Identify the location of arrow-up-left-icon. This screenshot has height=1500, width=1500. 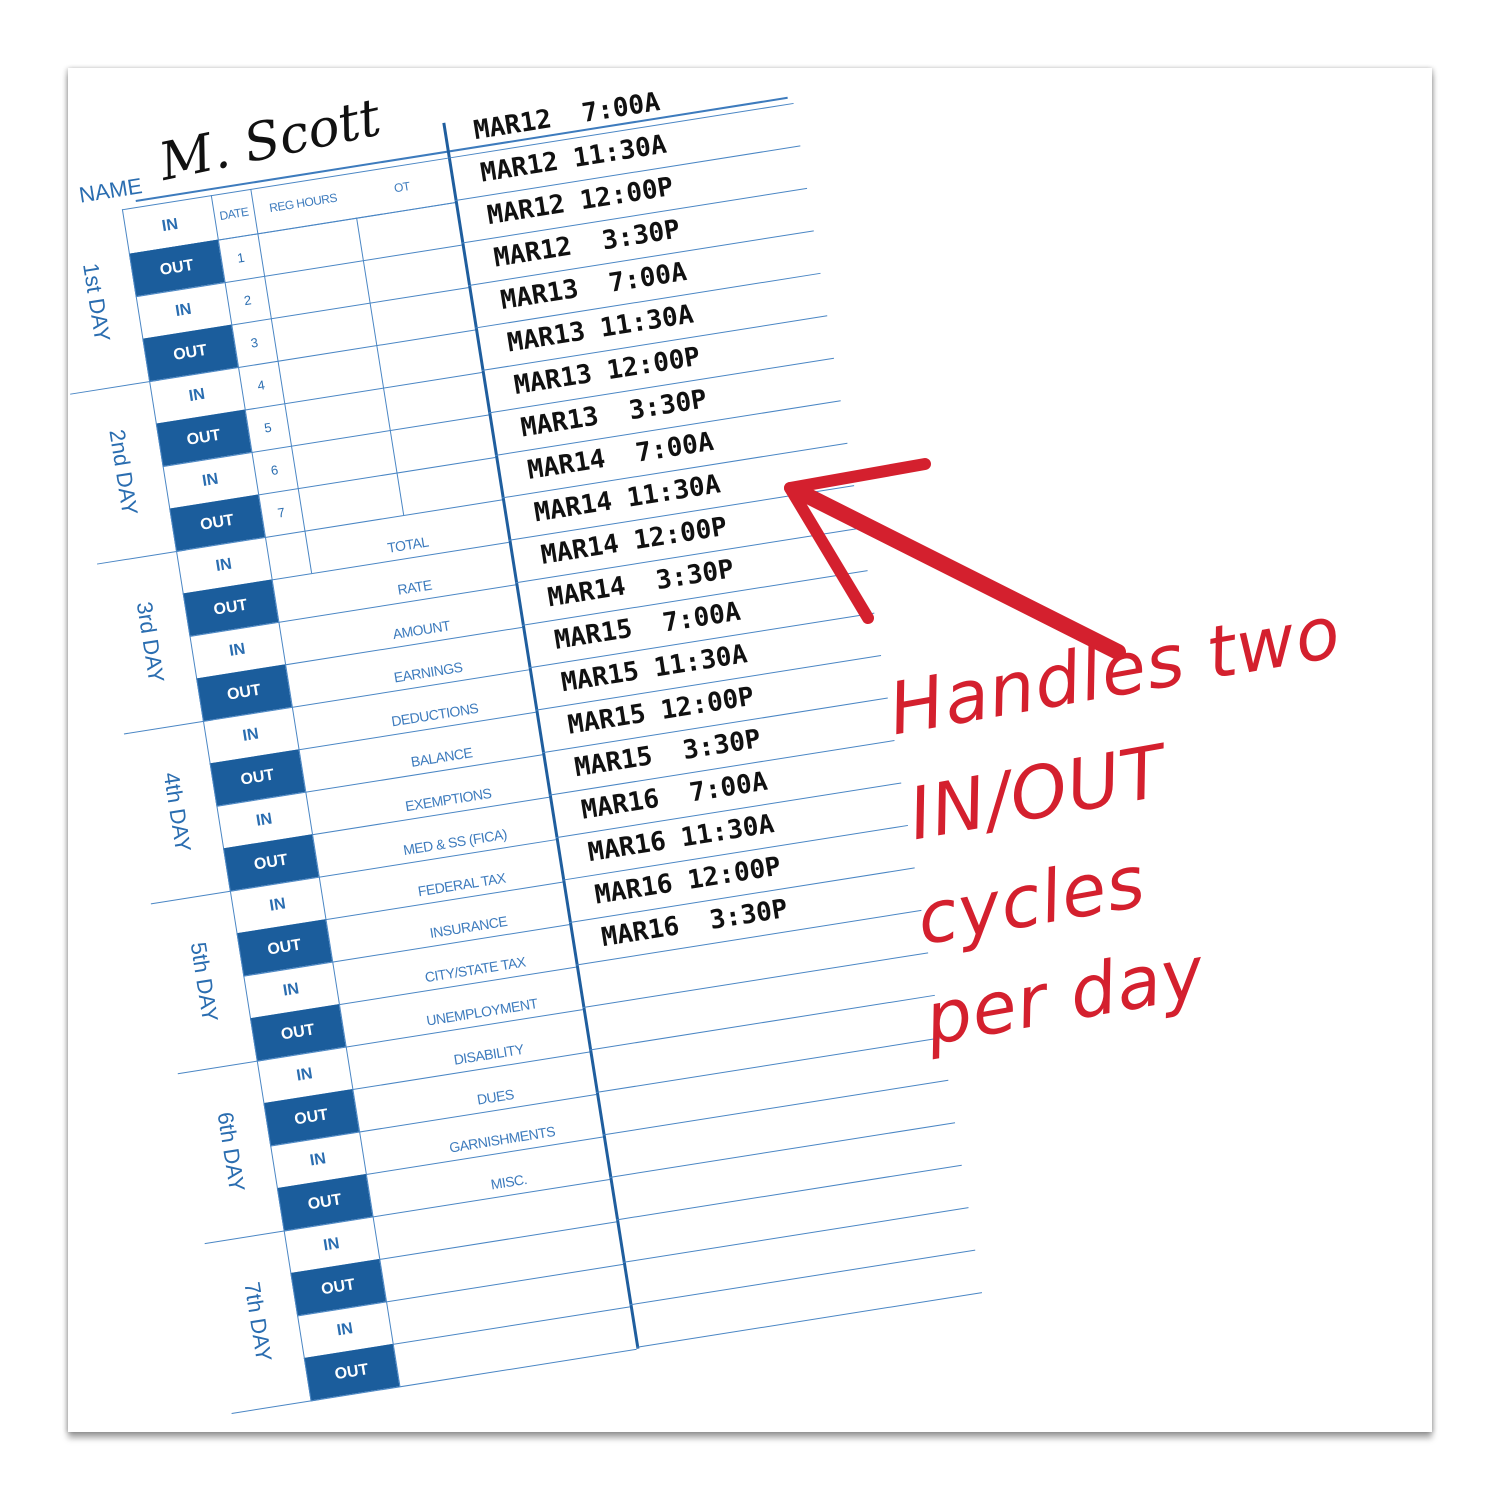
(955, 559).